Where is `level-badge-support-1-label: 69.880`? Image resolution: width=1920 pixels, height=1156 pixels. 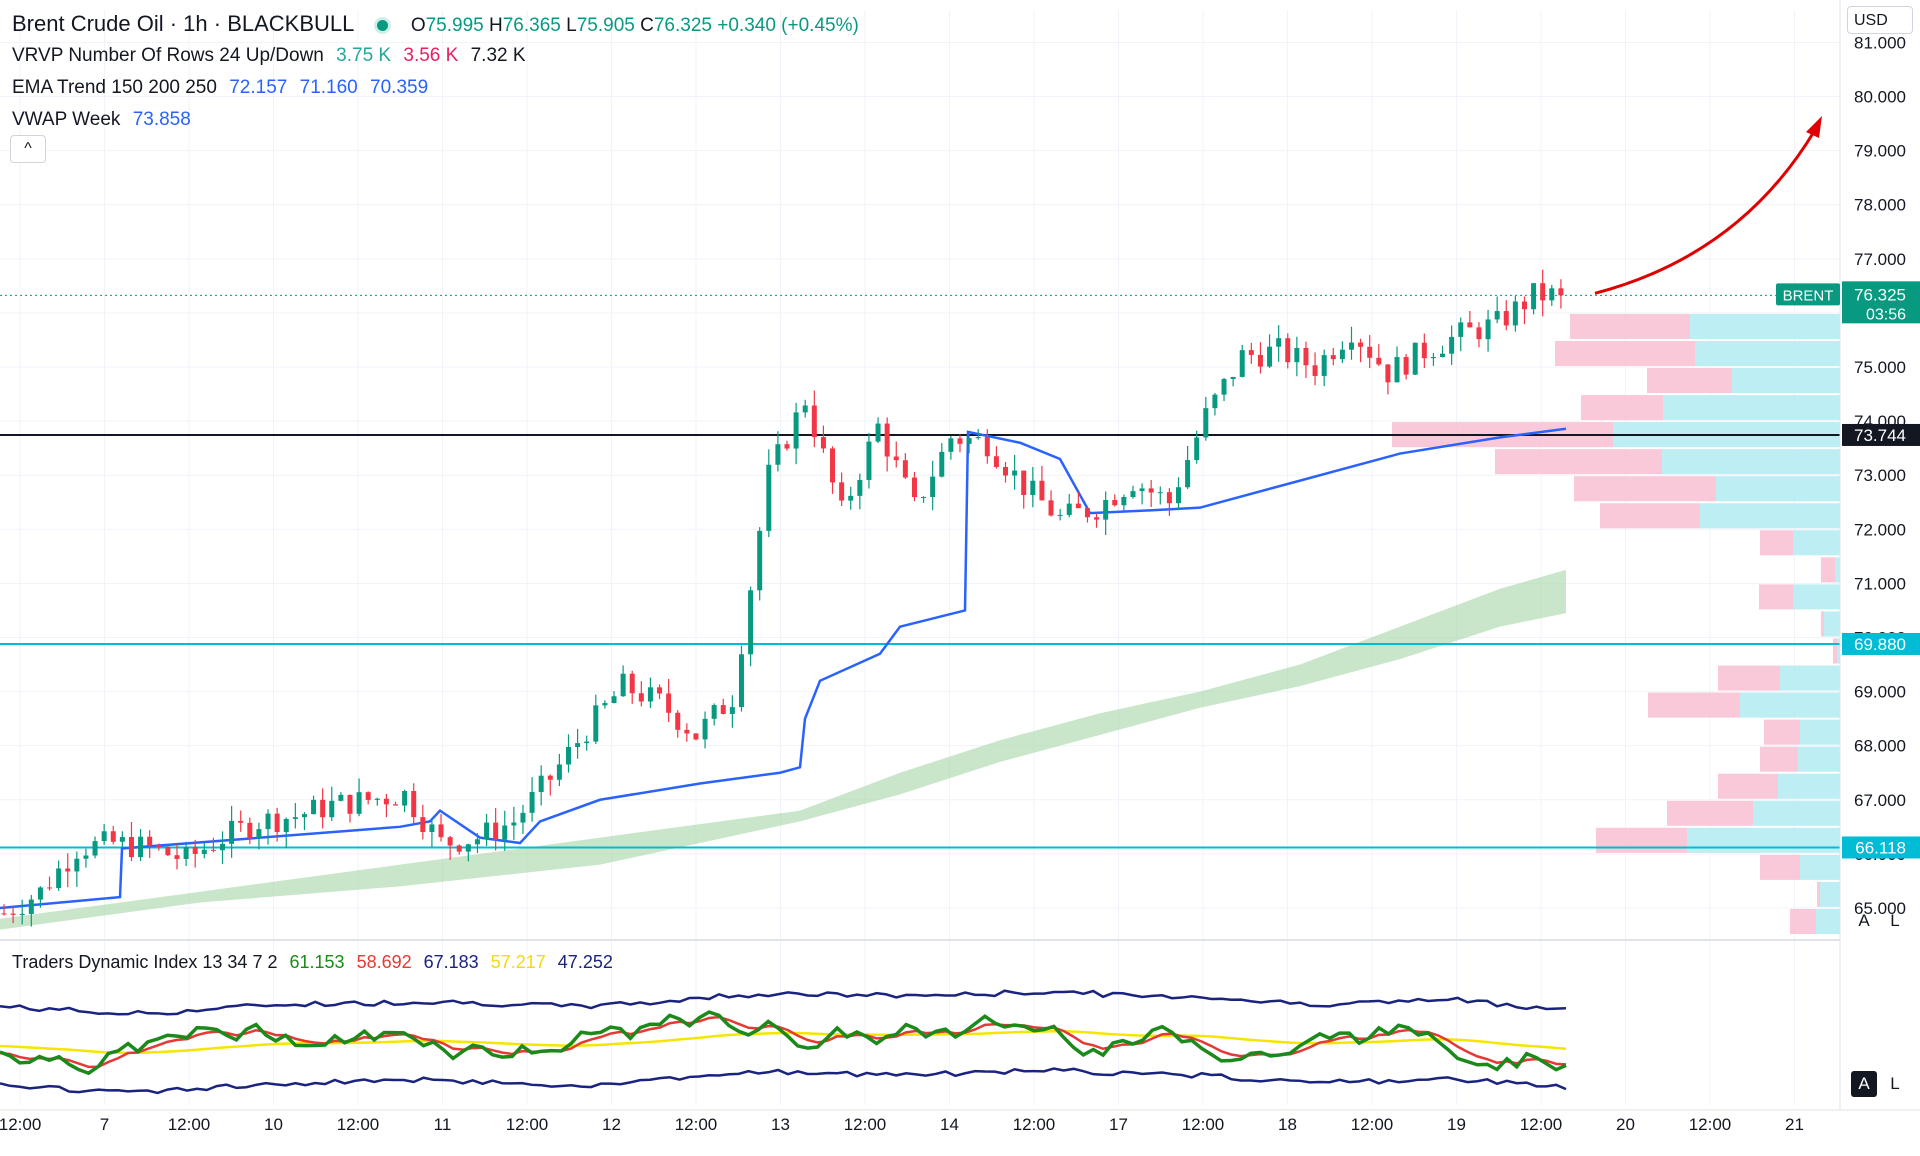
level-badge-support-1-label: 69.880 is located at coordinates (1880, 644).